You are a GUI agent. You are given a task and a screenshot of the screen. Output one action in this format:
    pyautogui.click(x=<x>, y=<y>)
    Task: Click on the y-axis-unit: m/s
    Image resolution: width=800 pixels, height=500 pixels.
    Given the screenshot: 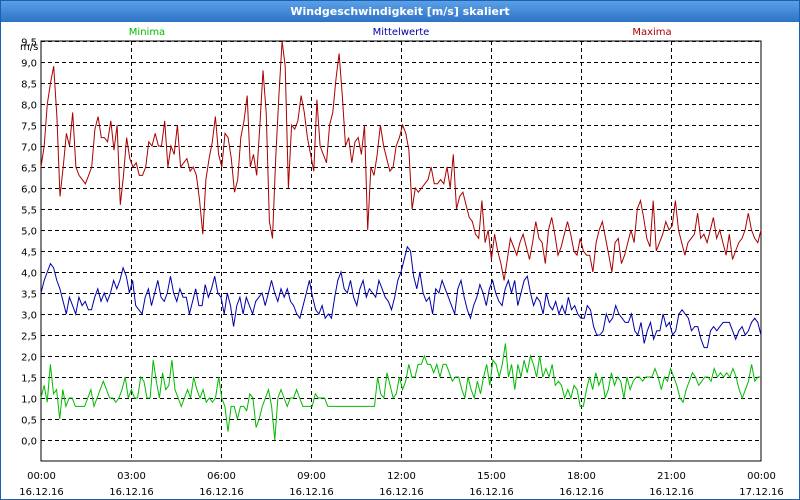 What is the action you would take?
    pyautogui.click(x=29, y=47)
    